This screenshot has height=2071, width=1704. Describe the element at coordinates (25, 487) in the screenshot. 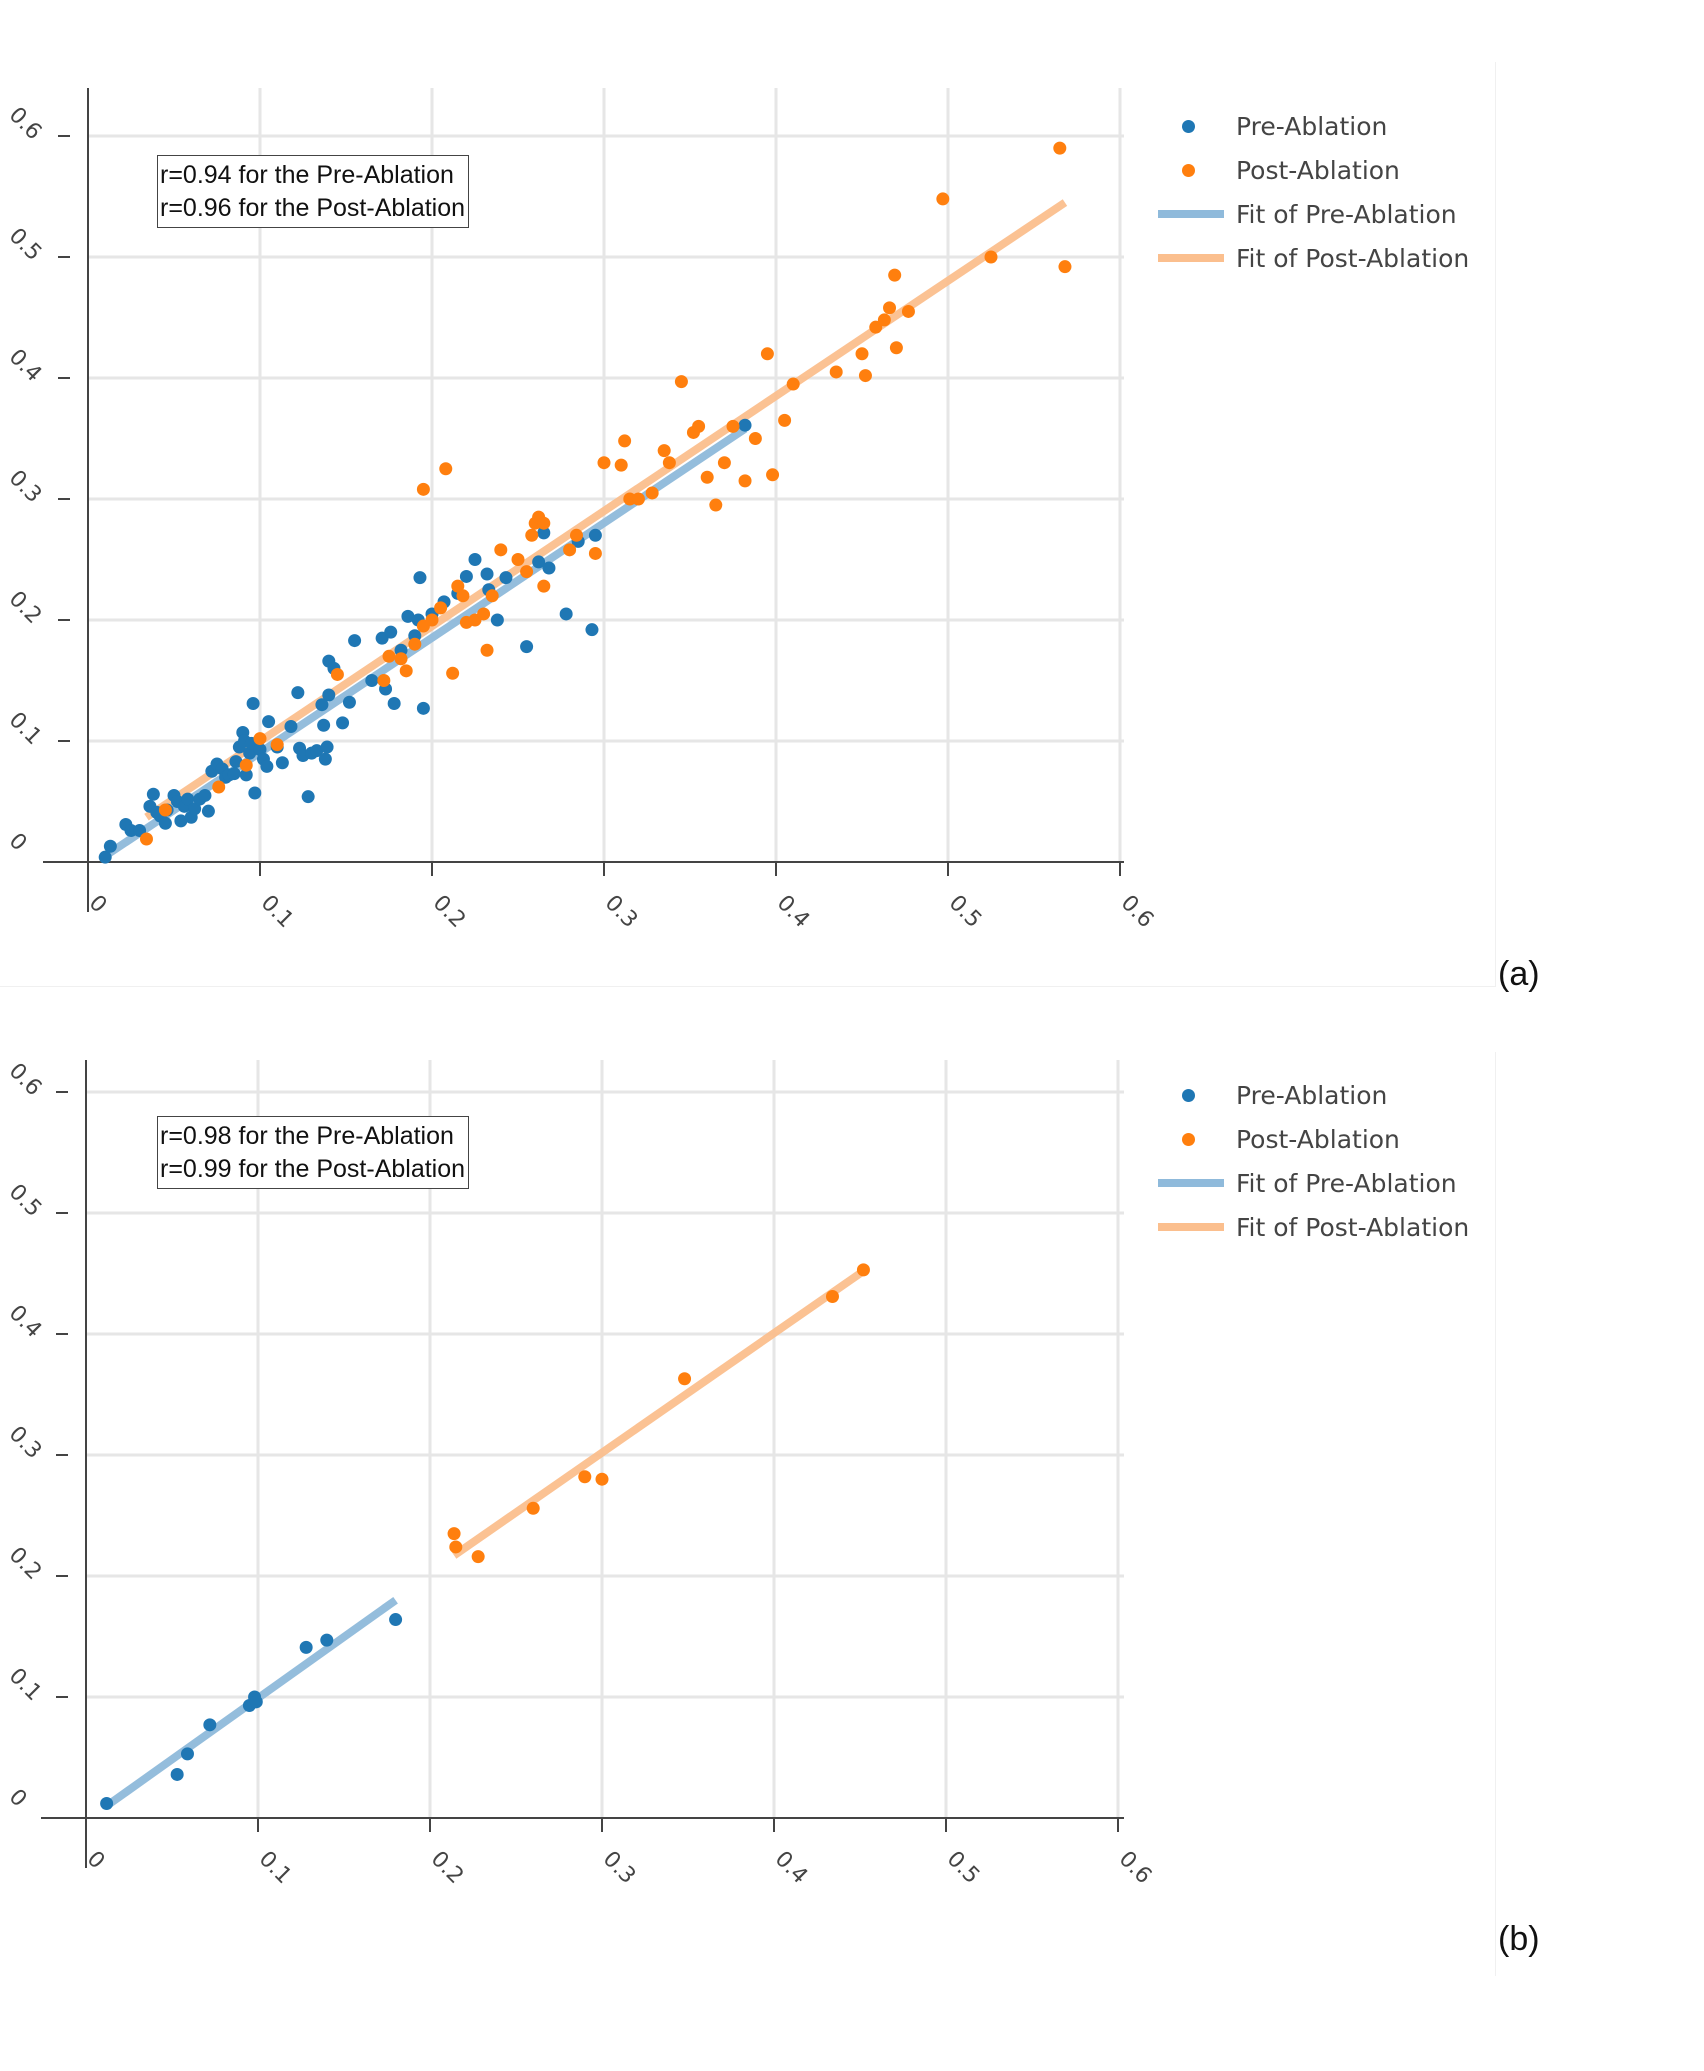

I see `y-tick-label: 0.3` at that location.